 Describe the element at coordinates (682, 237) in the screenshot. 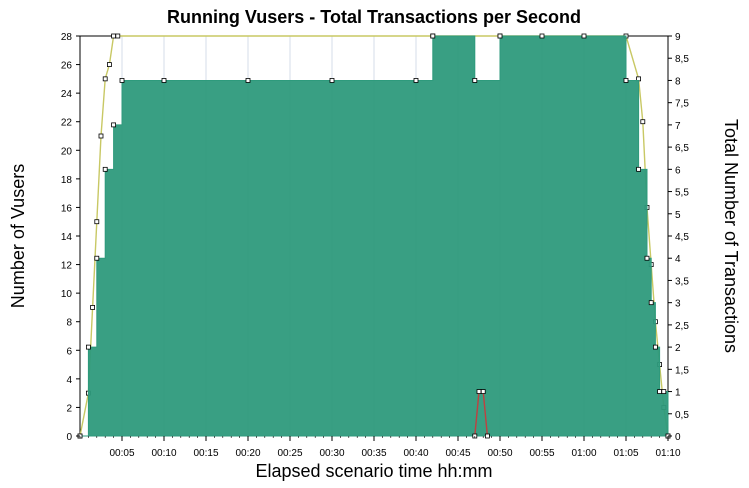

I see `y-right-tick-label: 4,5` at that location.